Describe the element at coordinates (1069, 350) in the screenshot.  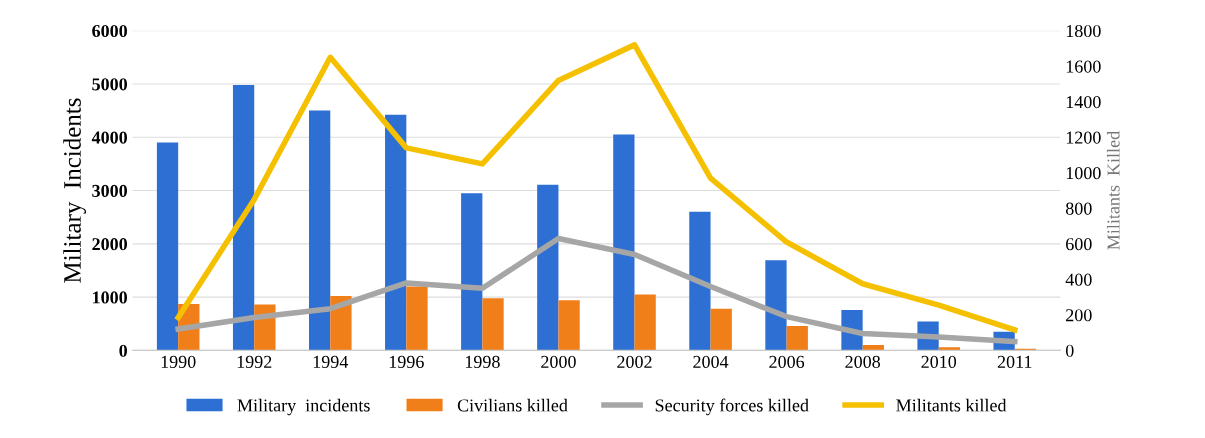
I see `y2-tick-label: 0` at that location.